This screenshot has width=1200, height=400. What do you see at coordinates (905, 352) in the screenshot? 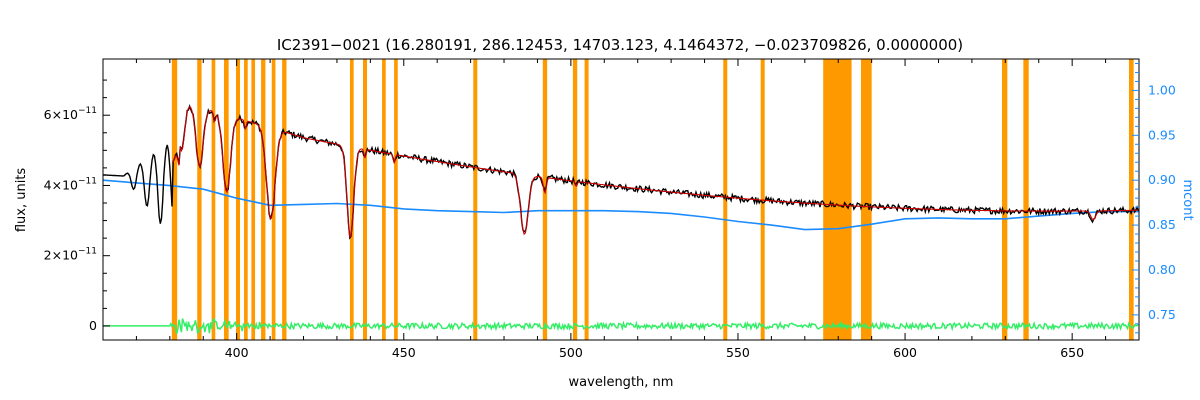
I see `x-tick-label: 600` at bounding box center [905, 352].